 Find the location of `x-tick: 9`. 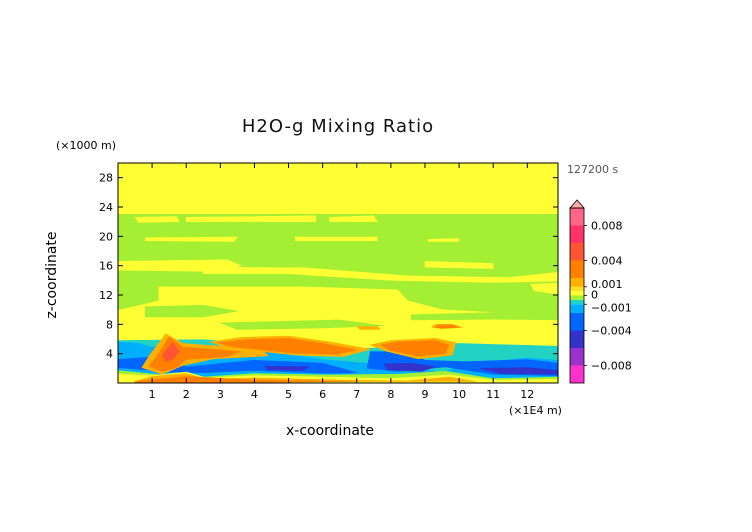

x-tick: 9 is located at coordinates (424, 282).